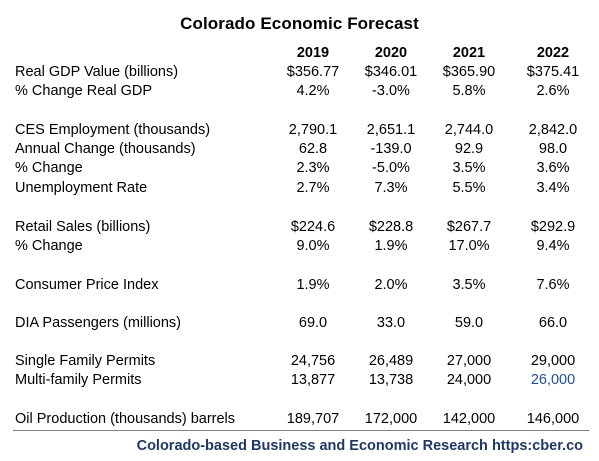  Describe the element at coordinates (313, 72) in the screenshot. I see `cell-2019: $356.77` at that location.